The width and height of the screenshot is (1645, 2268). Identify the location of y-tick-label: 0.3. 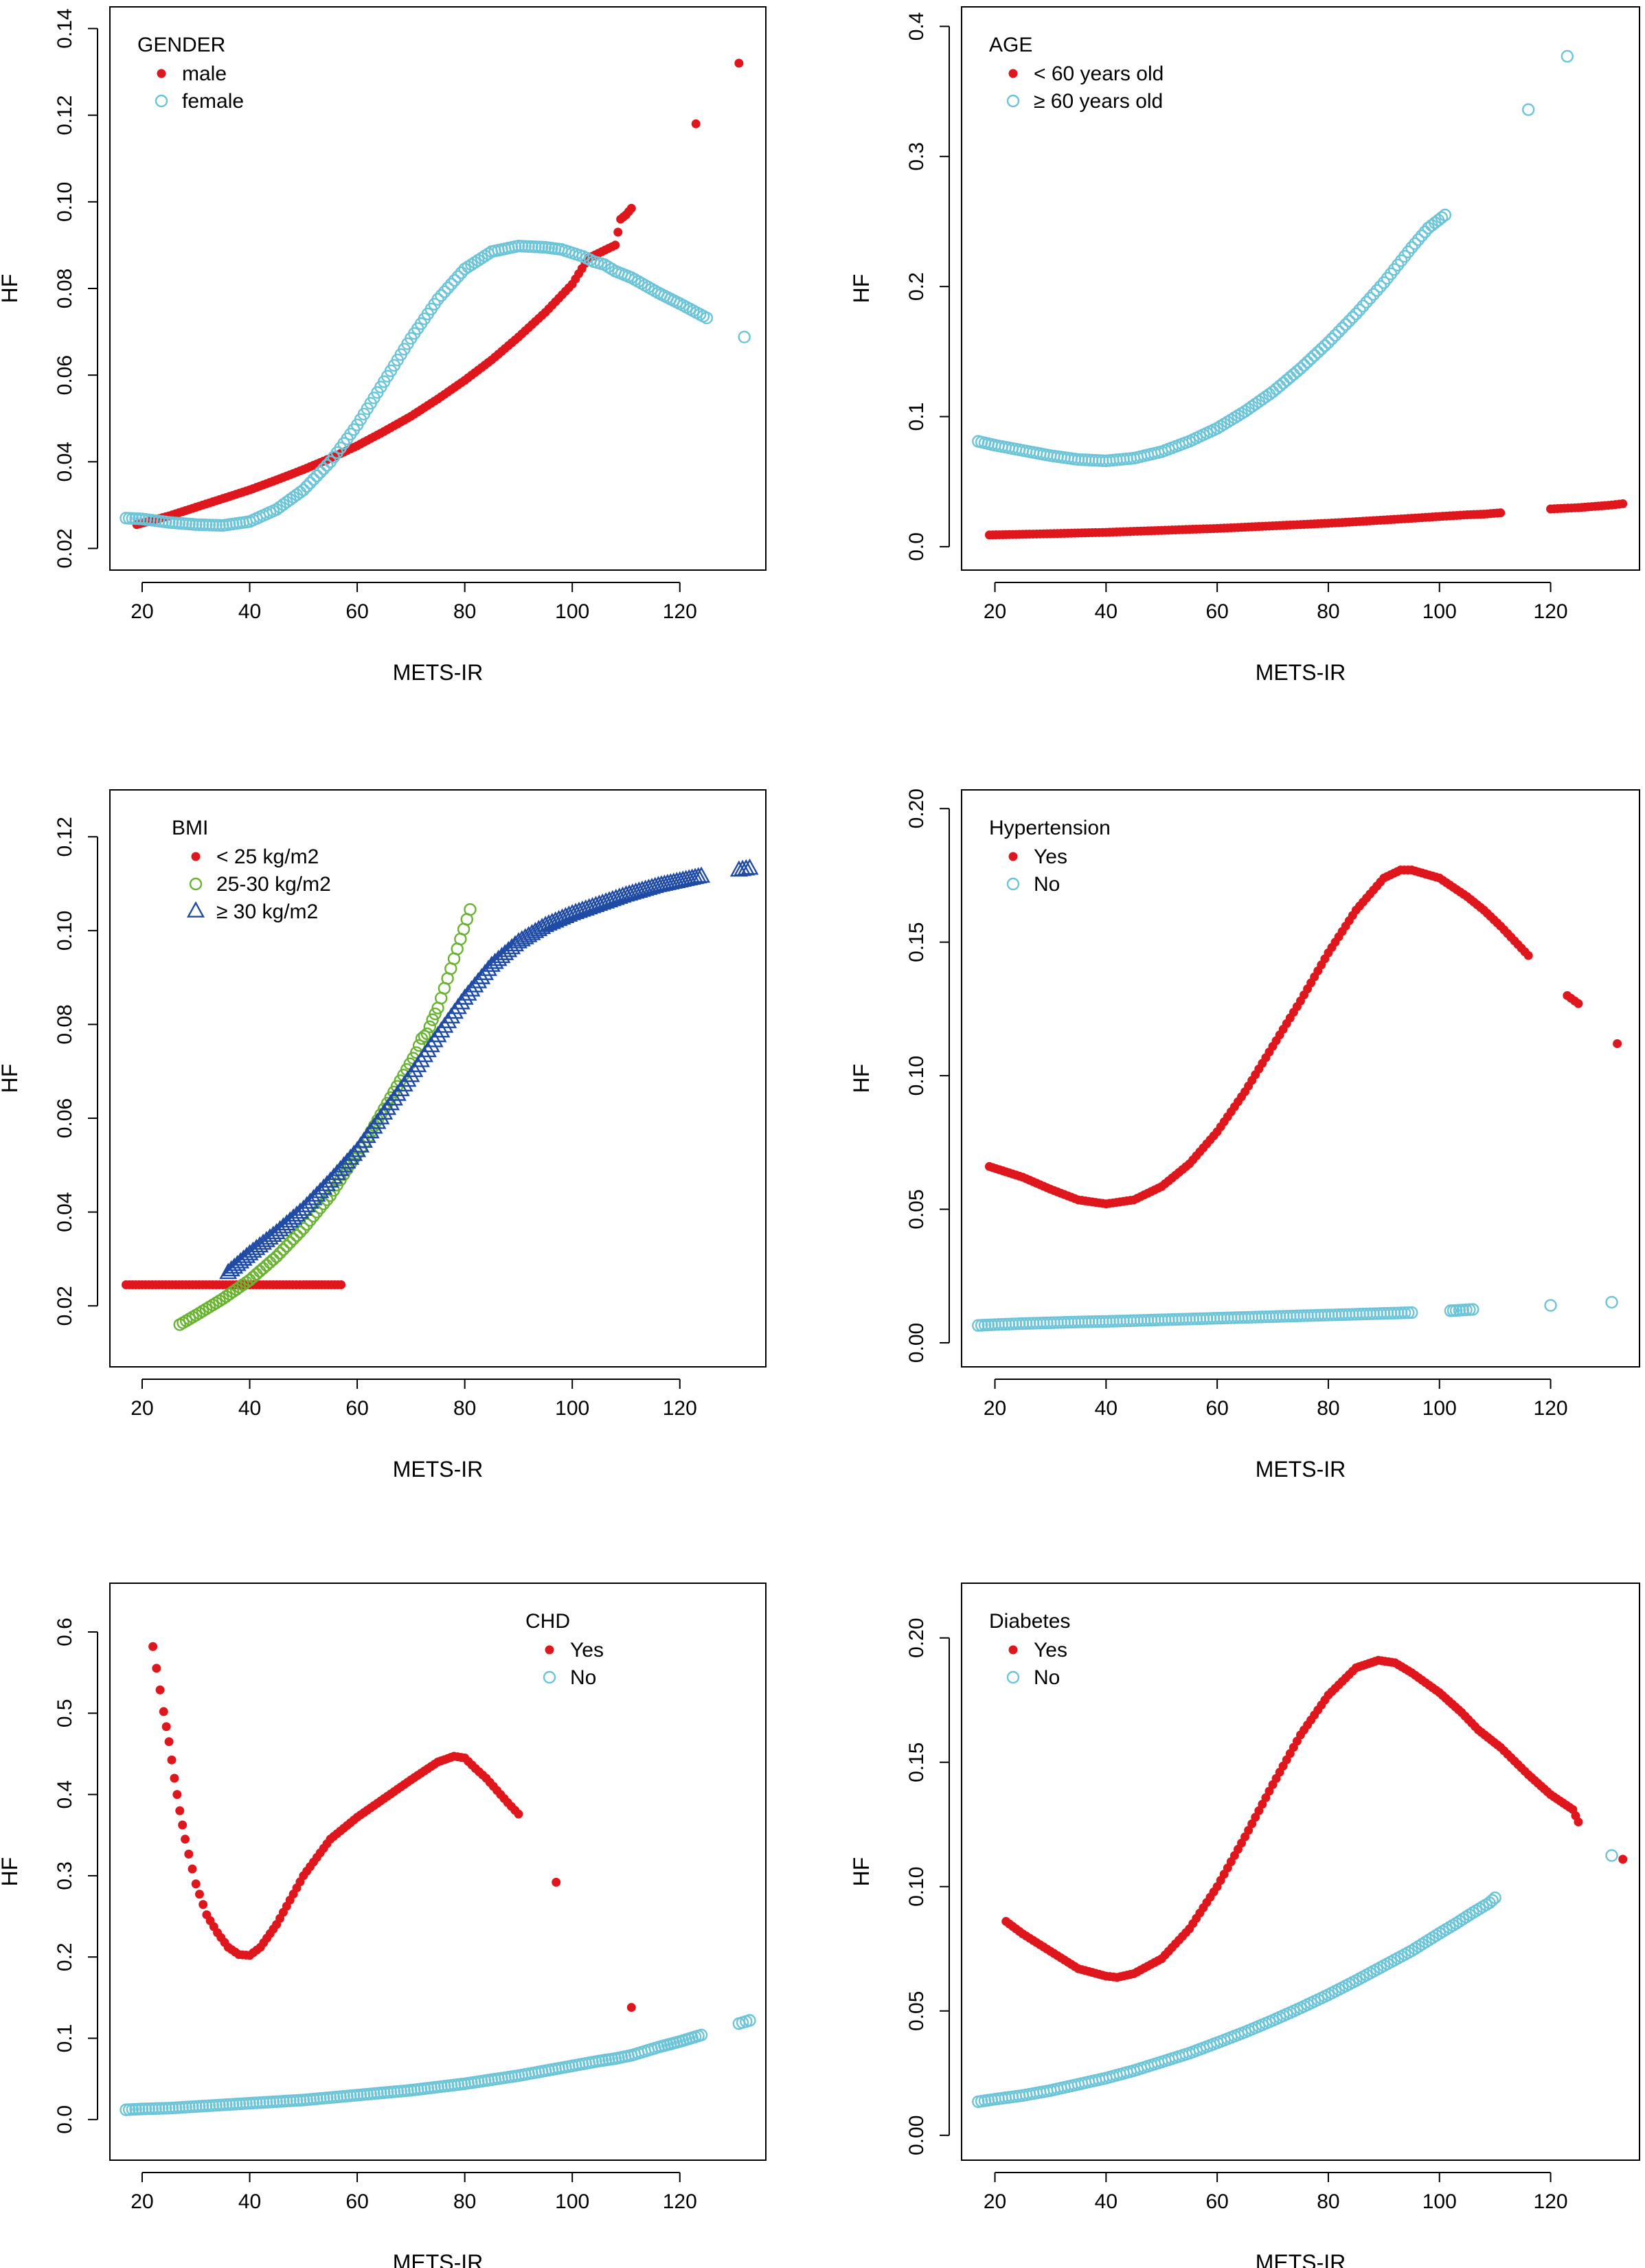
(65, 1875).